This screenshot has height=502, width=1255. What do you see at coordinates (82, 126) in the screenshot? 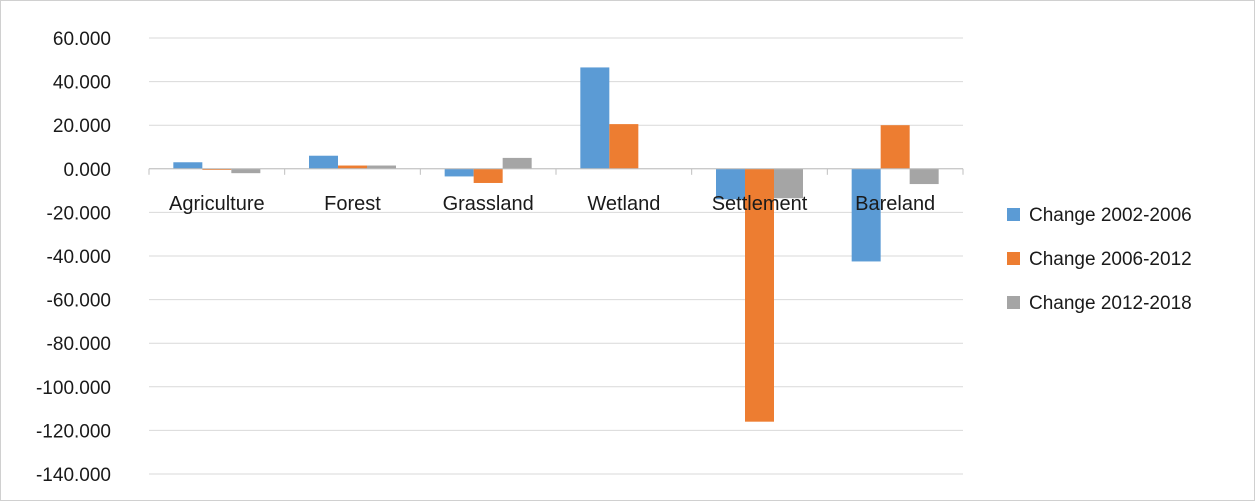
I see `y-tick-label: 20.000` at bounding box center [82, 126].